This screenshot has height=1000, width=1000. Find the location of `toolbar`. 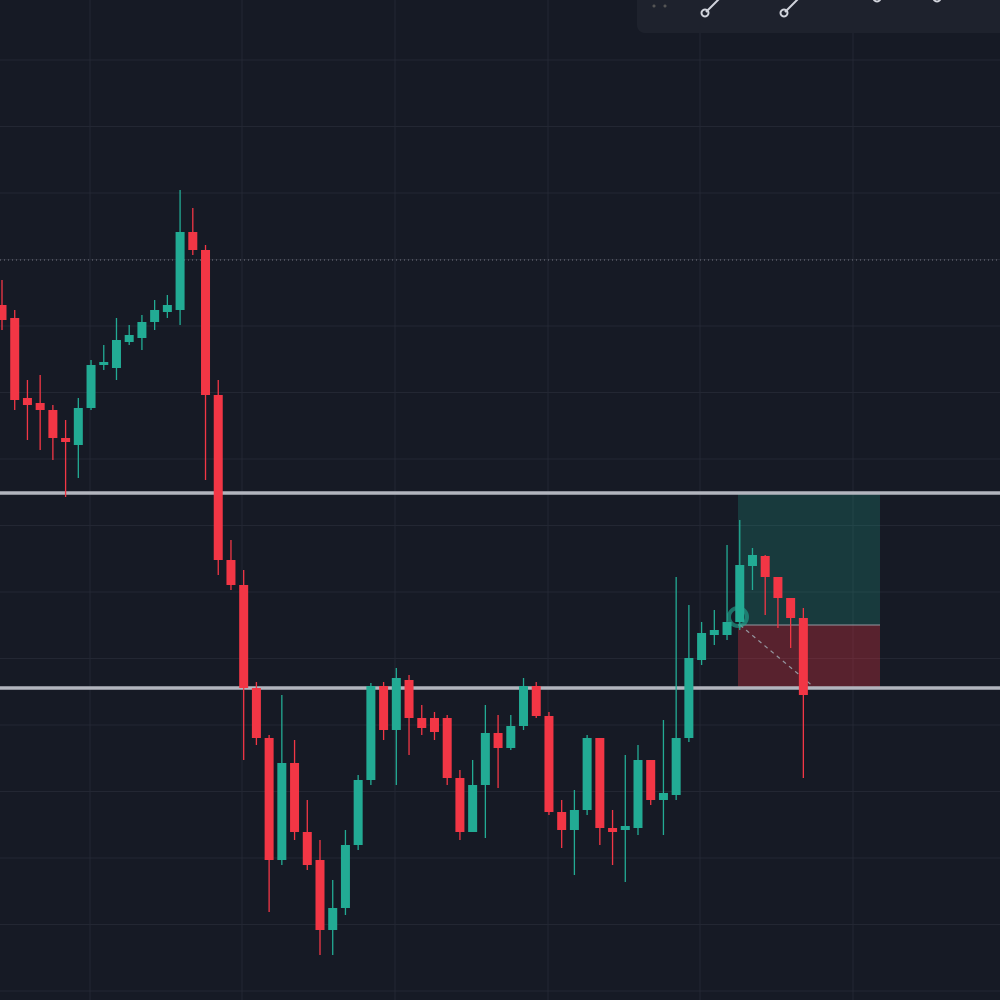

toolbar is located at coordinates (818, 16).